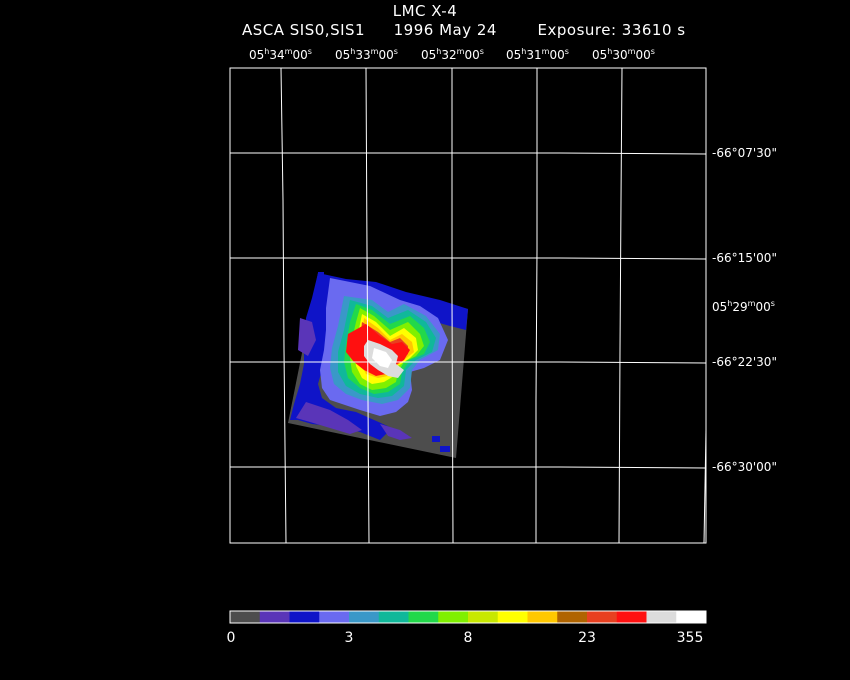 The height and width of the screenshot is (680, 850). I want to click on exposure-label: Exposure: 33610 s, so click(611, 30).